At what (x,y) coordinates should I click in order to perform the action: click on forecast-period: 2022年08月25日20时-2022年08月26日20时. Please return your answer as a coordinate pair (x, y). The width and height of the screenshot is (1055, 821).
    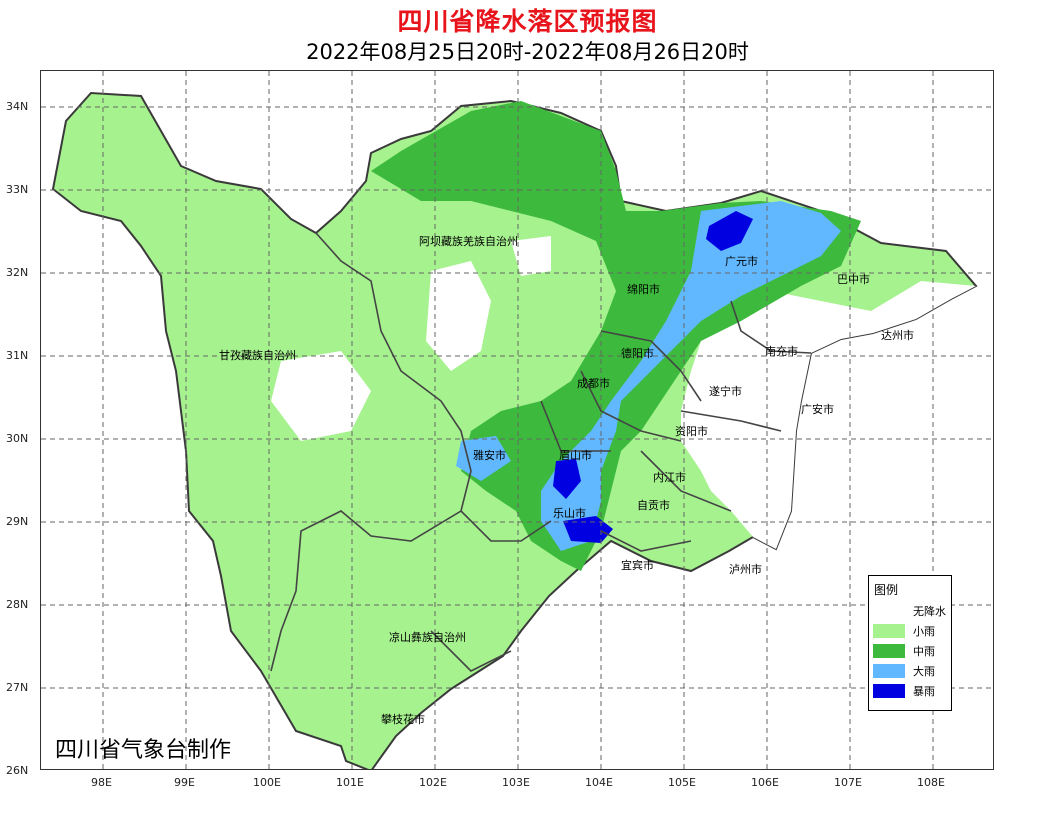
    Looking at the image, I should click on (527, 52).